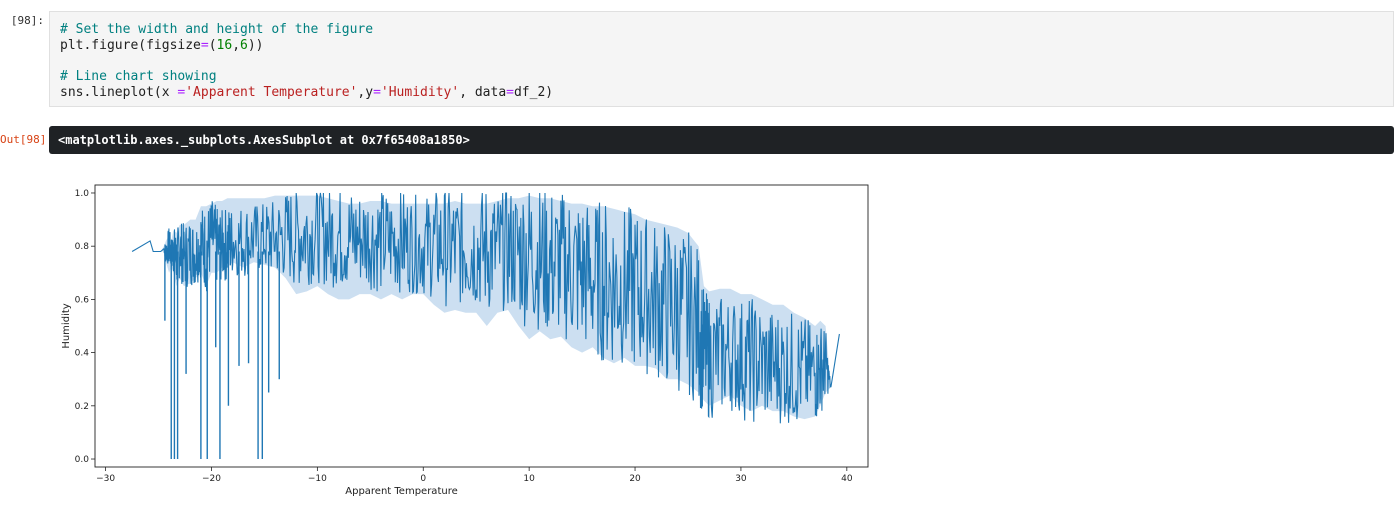  What do you see at coordinates (130, 45) in the screenshot?
I see `code-token: plt.figure(figsize` at bounding box center [130, 45].